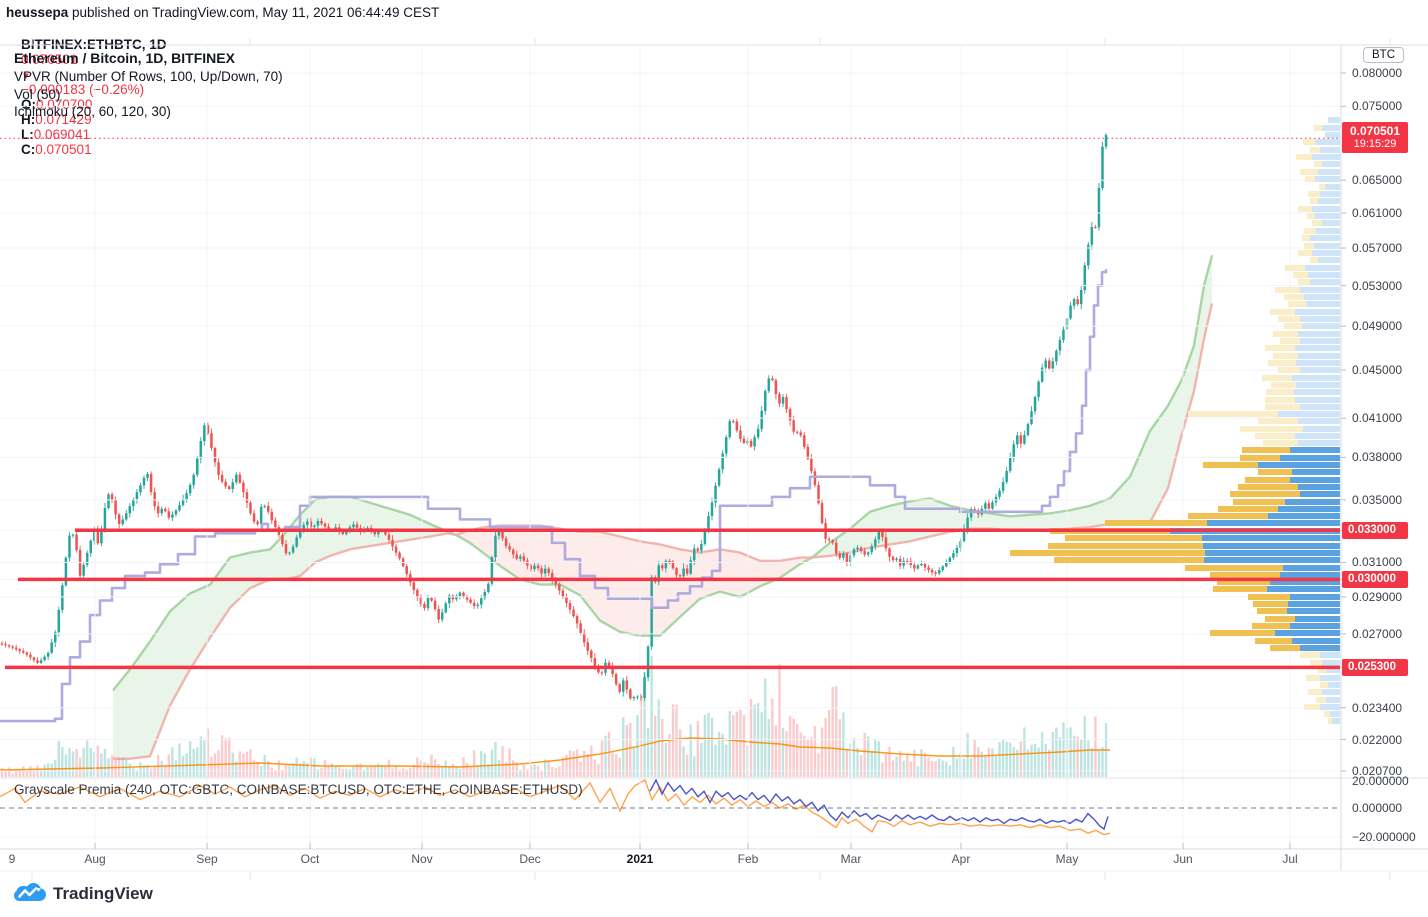 This screenshot has width=1428, height=917. Describe the element at coordinates (1377, 180) in the screenshot. I see `price-tick-label: 0.065000` at that location.